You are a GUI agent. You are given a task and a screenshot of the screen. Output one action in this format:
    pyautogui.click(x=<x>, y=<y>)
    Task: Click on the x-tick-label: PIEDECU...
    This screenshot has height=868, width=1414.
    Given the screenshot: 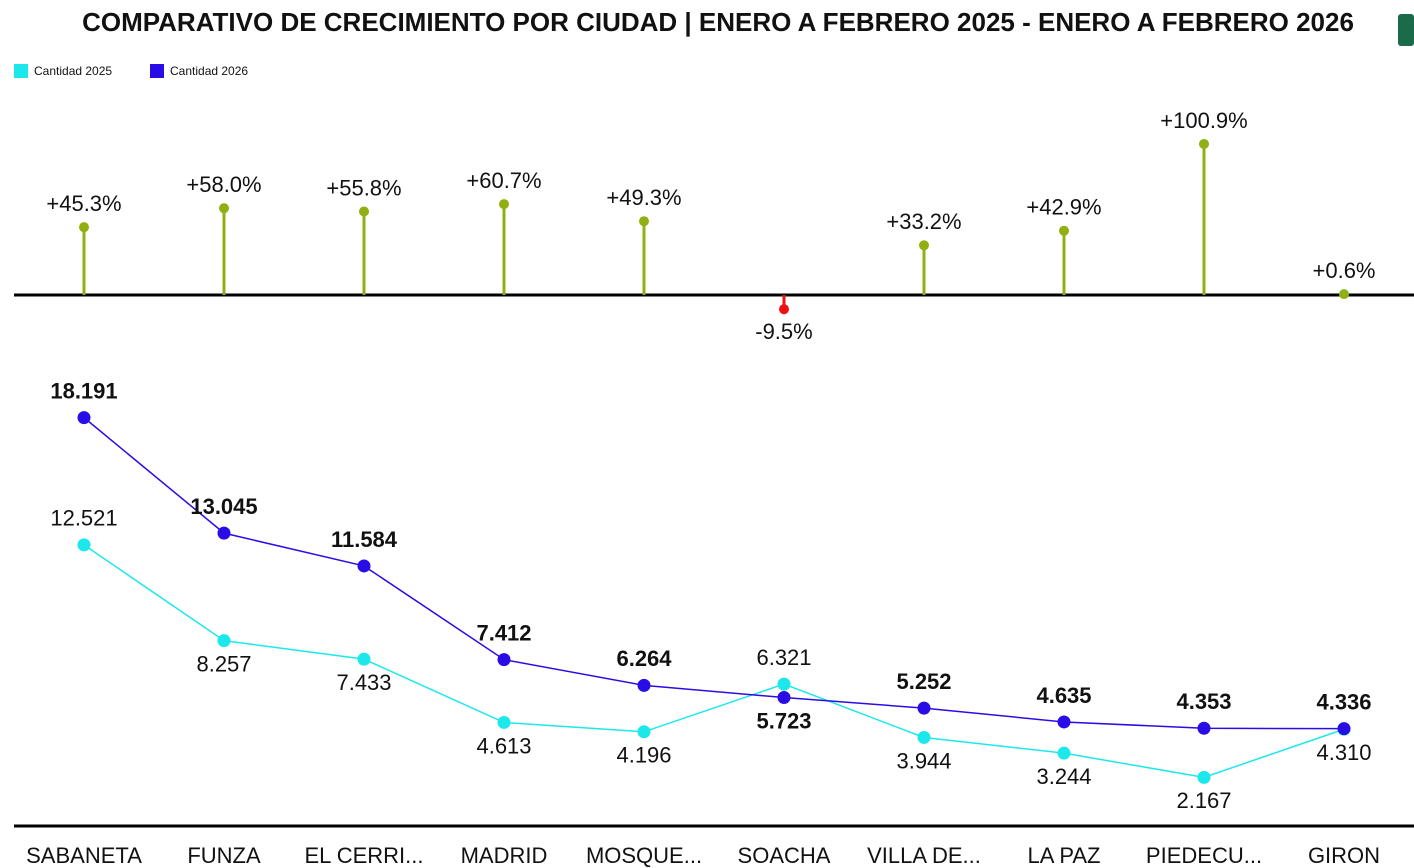 What is the action you would take?
    pyautogui.click(x=1204, y=855)
    